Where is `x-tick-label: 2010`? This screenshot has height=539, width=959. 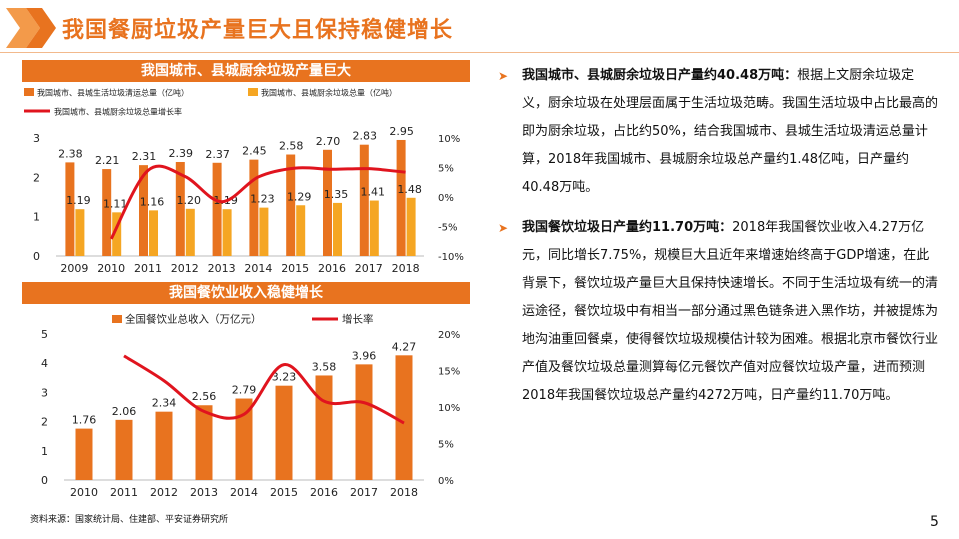
x-tick-label: 2010 is located at coordinates (84, 492).